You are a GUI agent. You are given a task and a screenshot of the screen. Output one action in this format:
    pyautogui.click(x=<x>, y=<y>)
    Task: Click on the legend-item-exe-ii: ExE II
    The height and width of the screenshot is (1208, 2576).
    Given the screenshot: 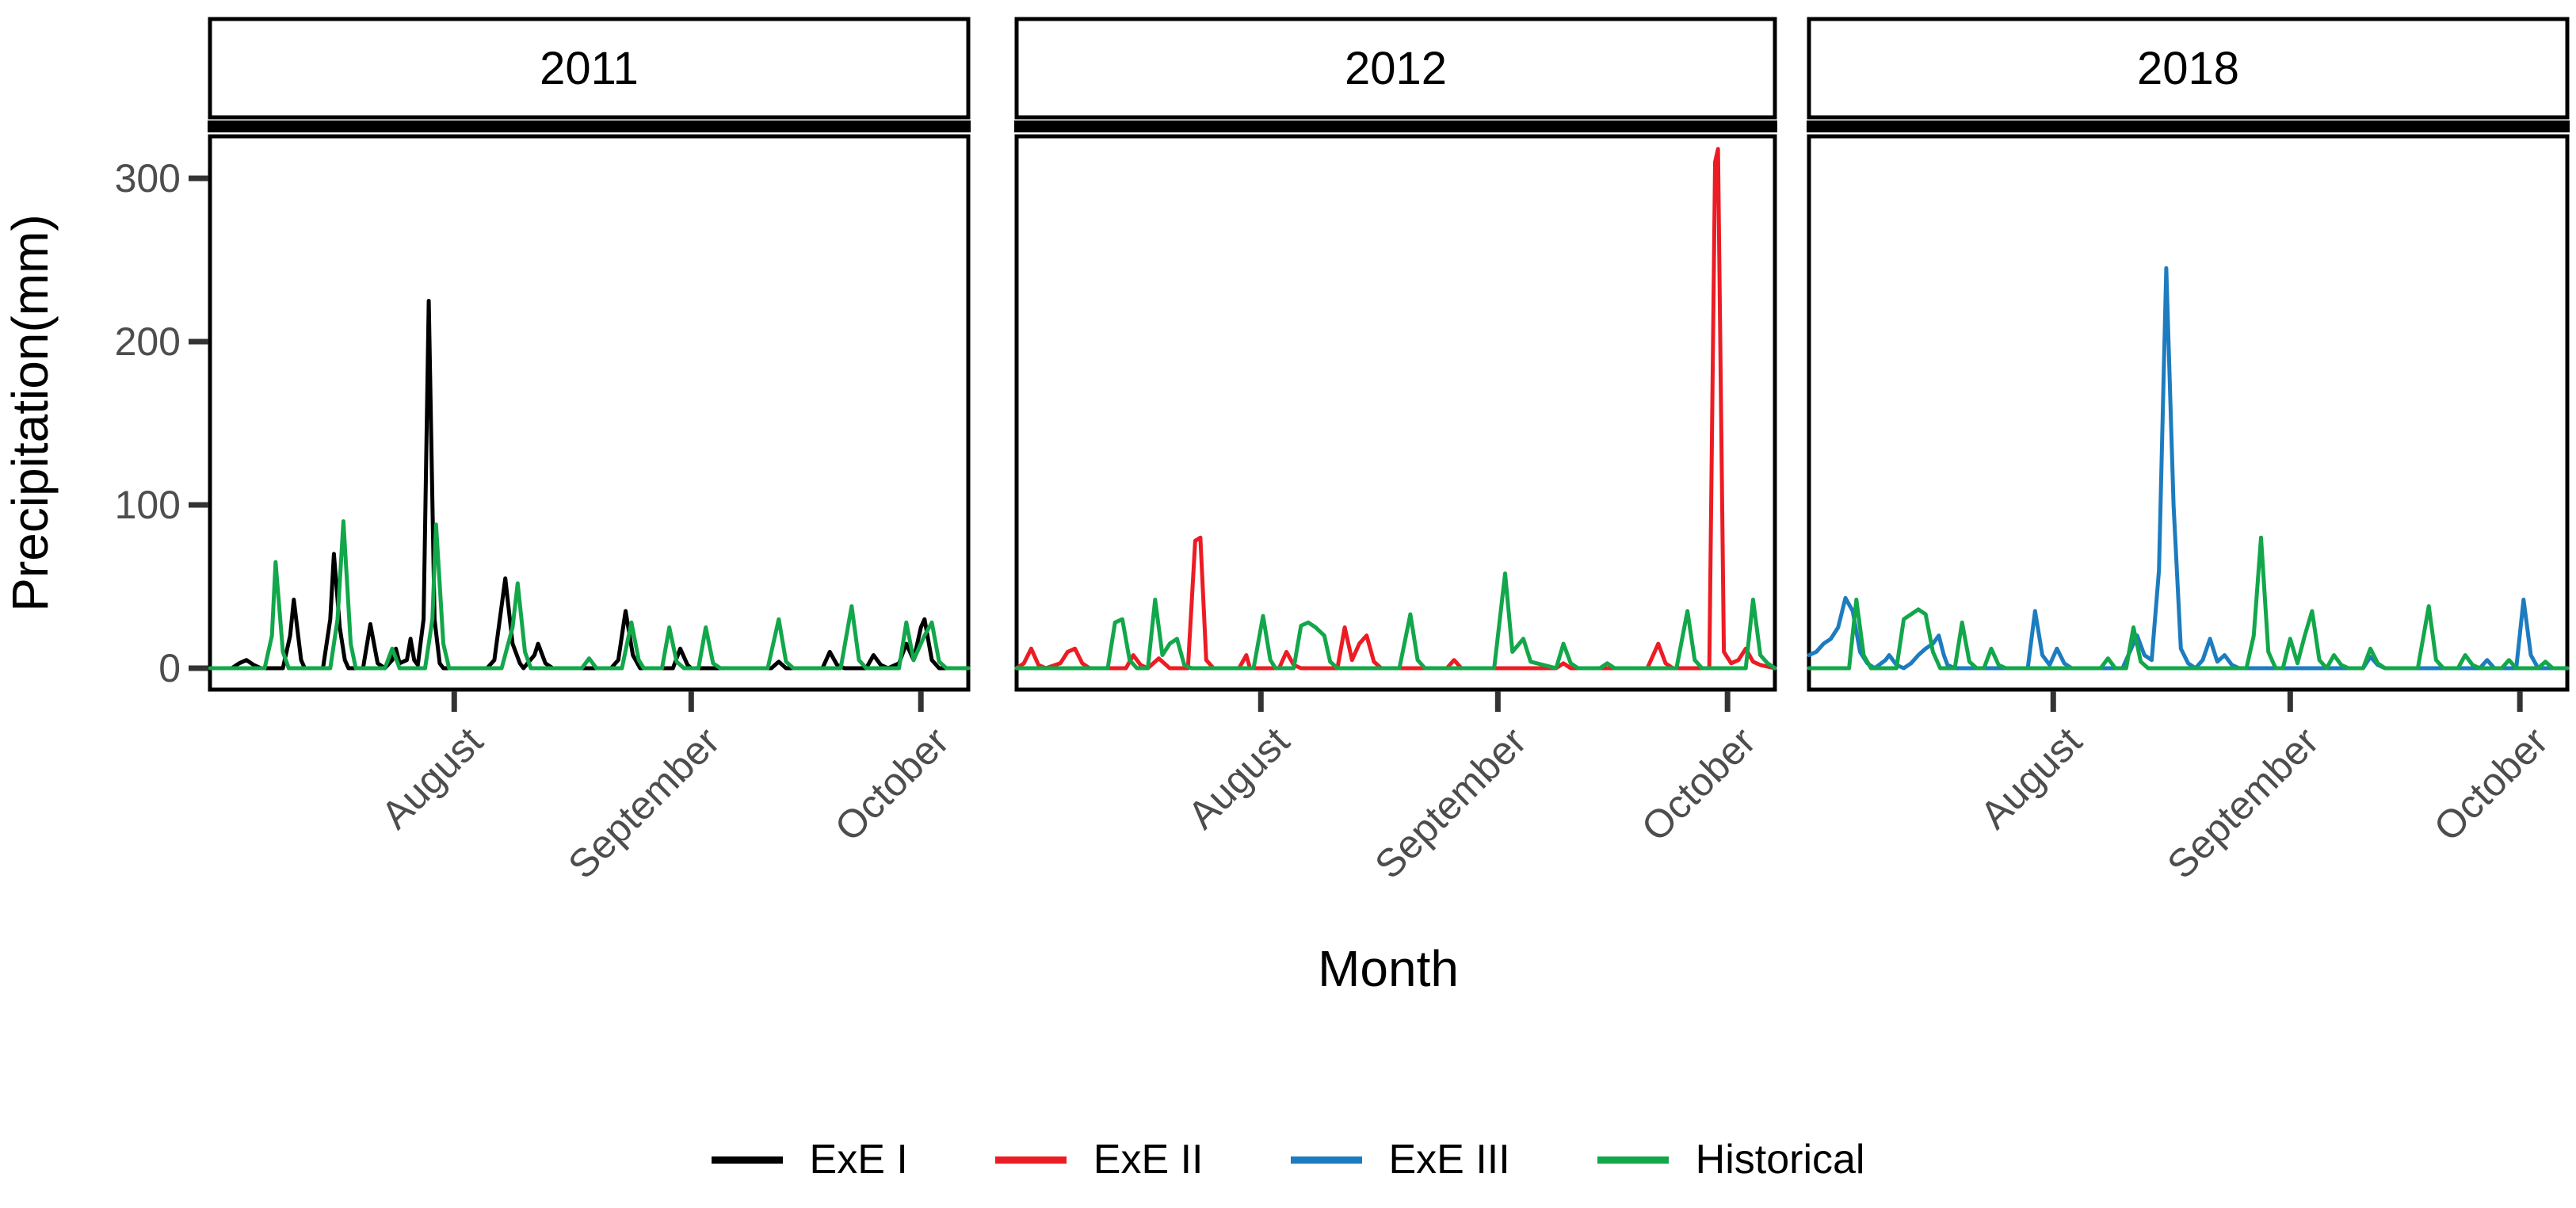 What is the action you would take?
    pyautogui.click(x=1099, y=1159)
    